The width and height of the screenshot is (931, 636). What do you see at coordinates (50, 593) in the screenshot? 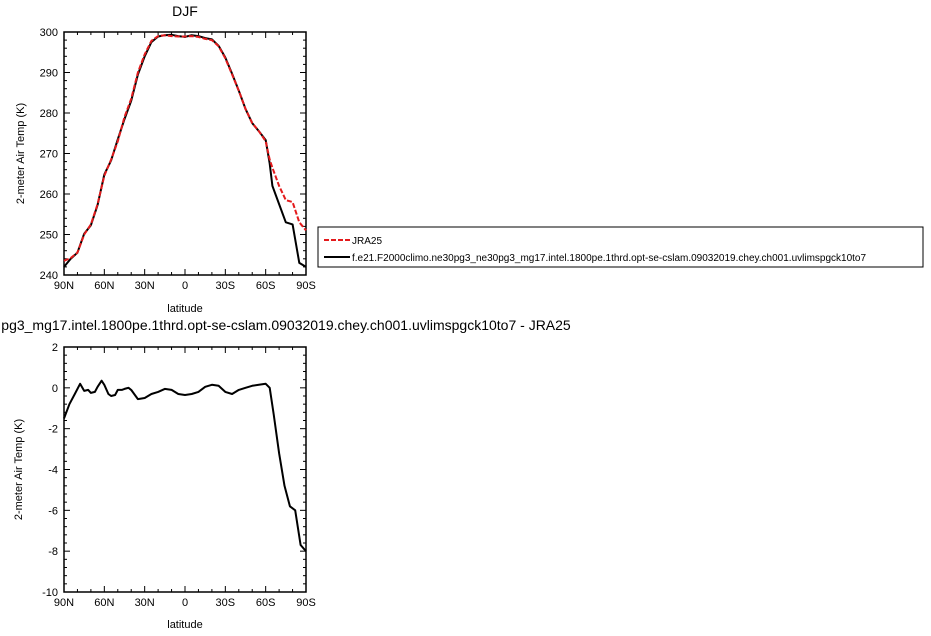
I see `y-tick-label: -10` at bounding box center [50, 593].